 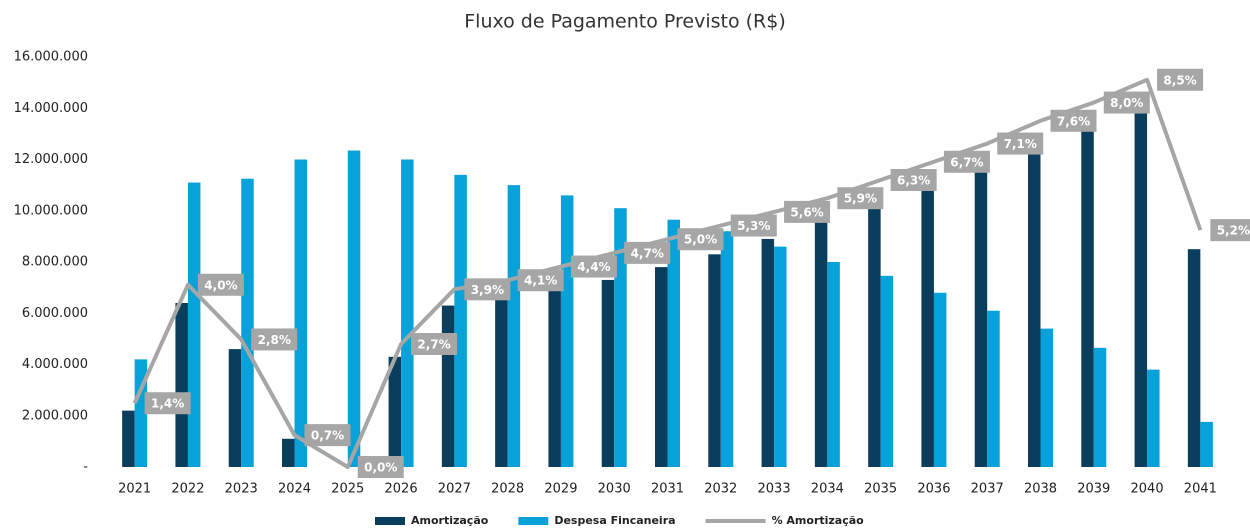 I want to click on value-label: 2,7%, so click(x=433, y=345).